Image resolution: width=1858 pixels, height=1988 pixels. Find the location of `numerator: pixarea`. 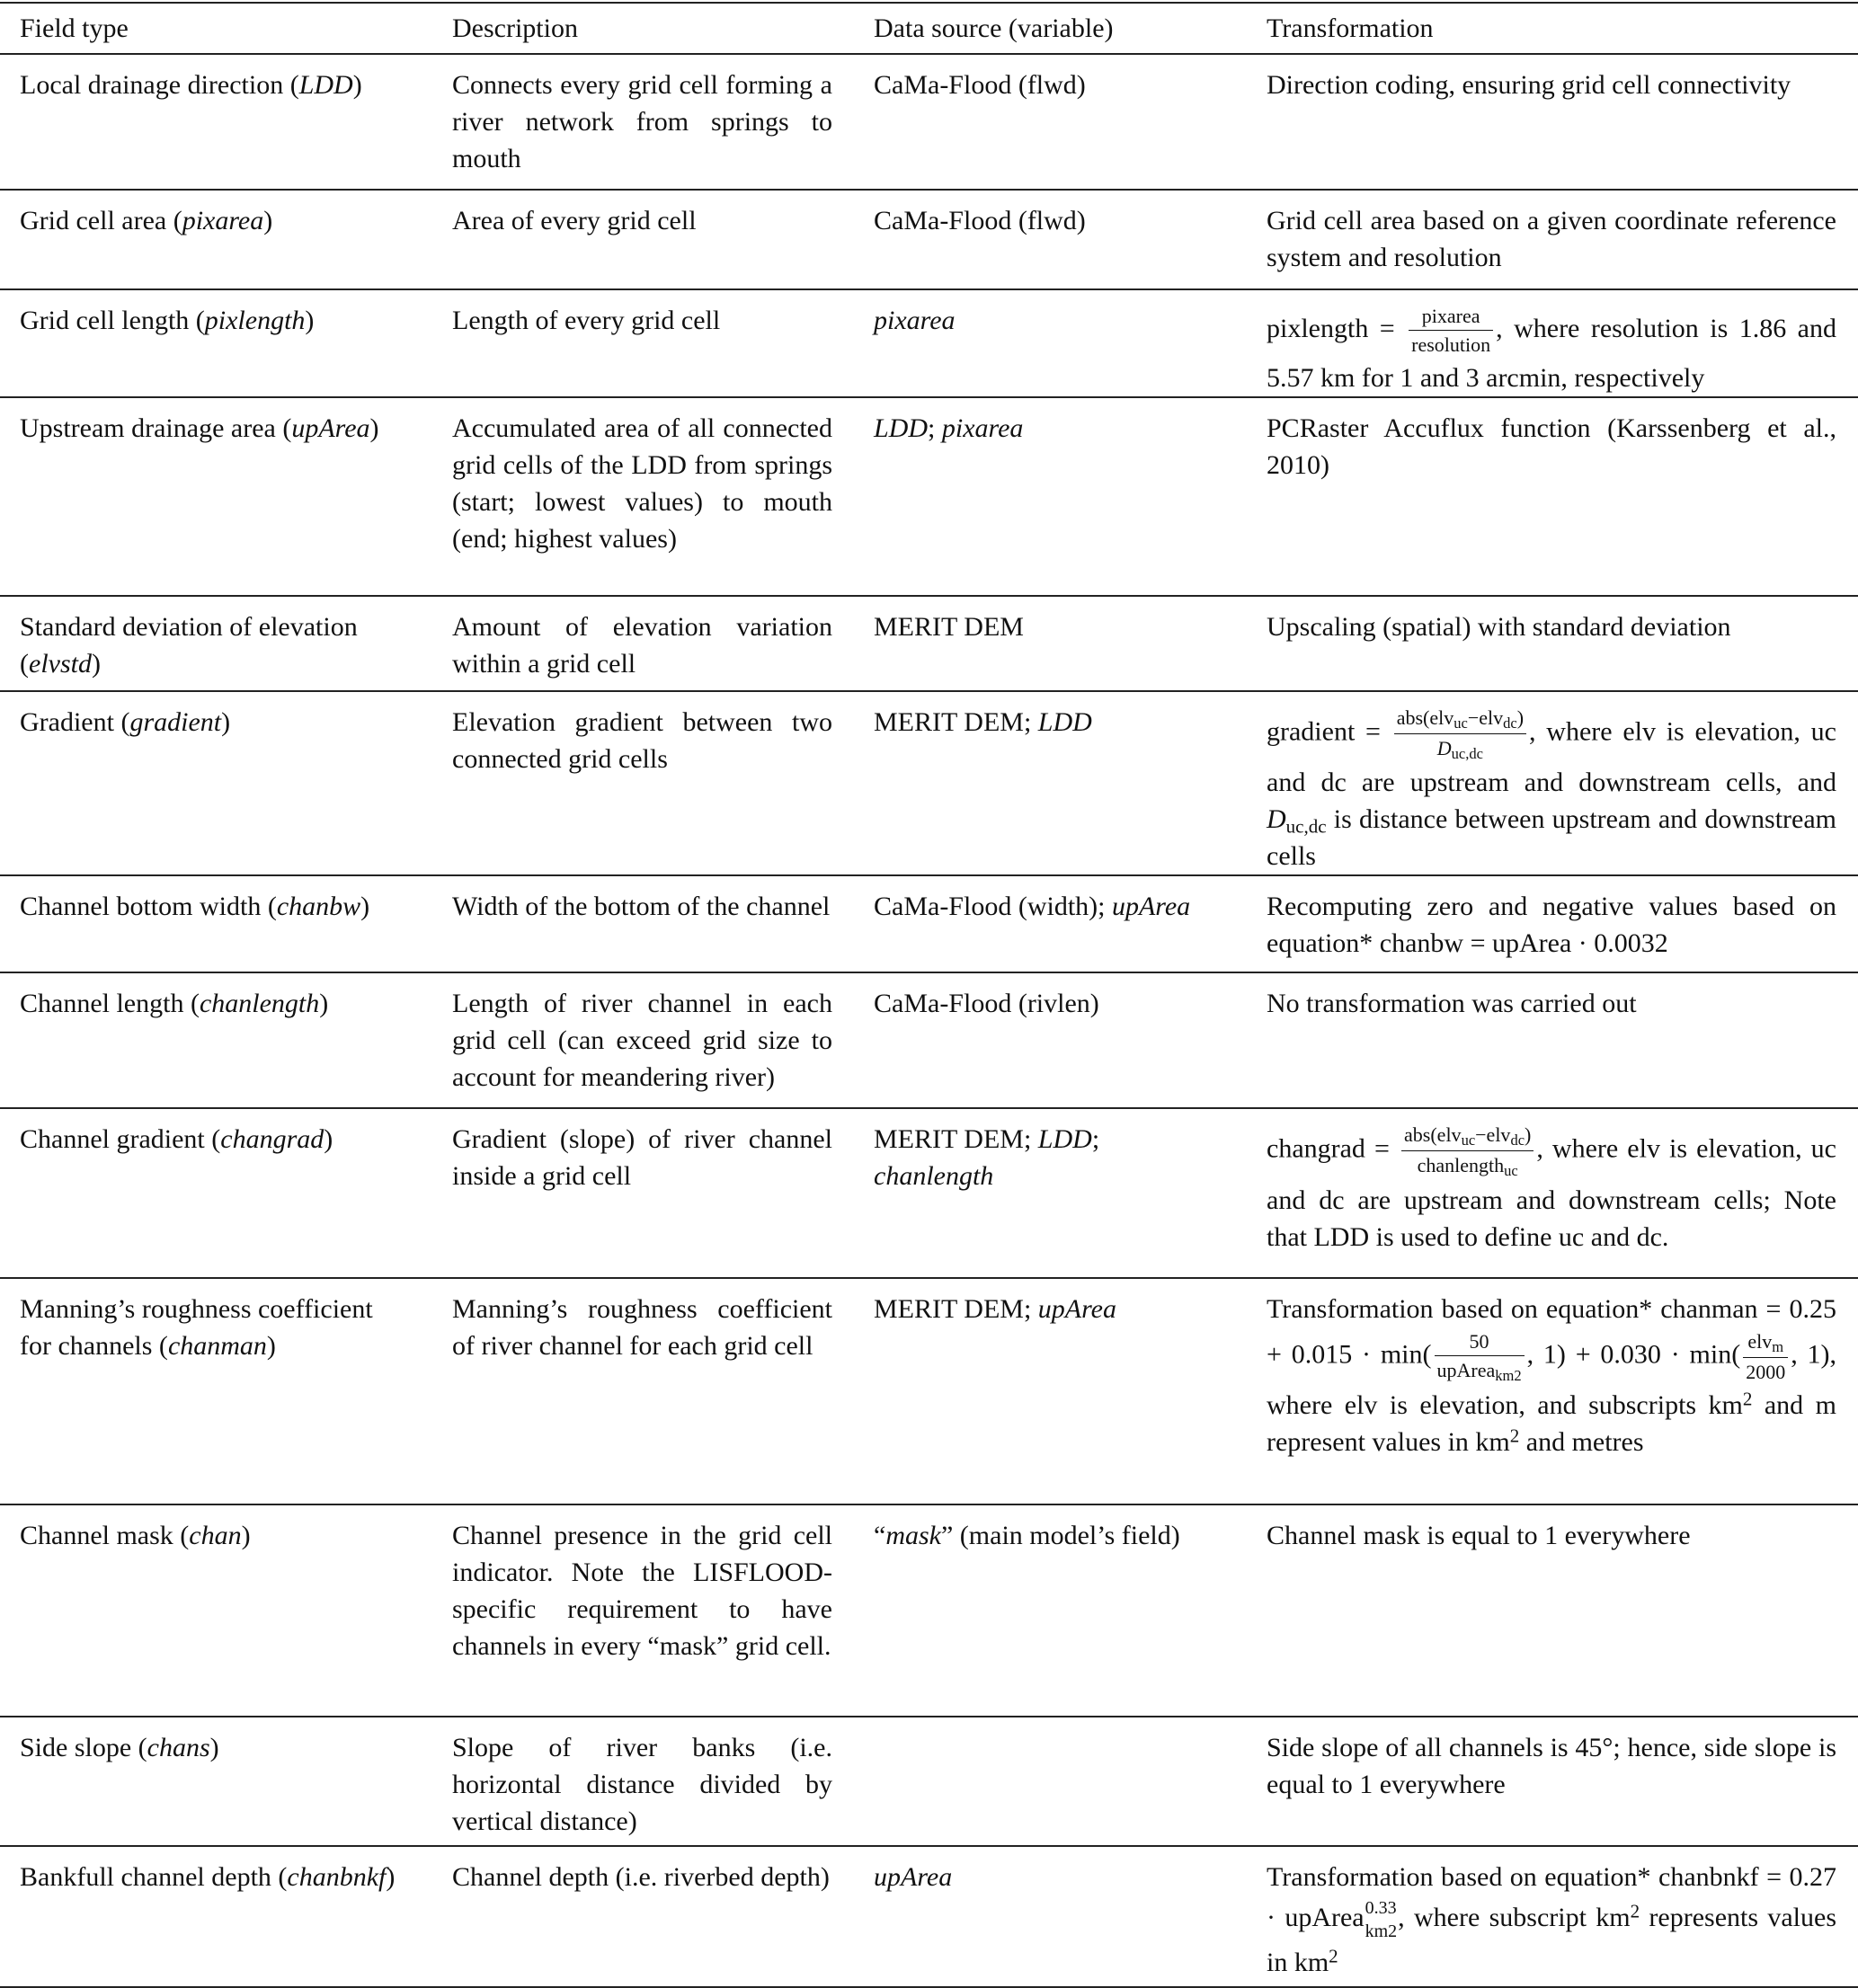

numerator: pixarea is located at coordinates (1452, 318).